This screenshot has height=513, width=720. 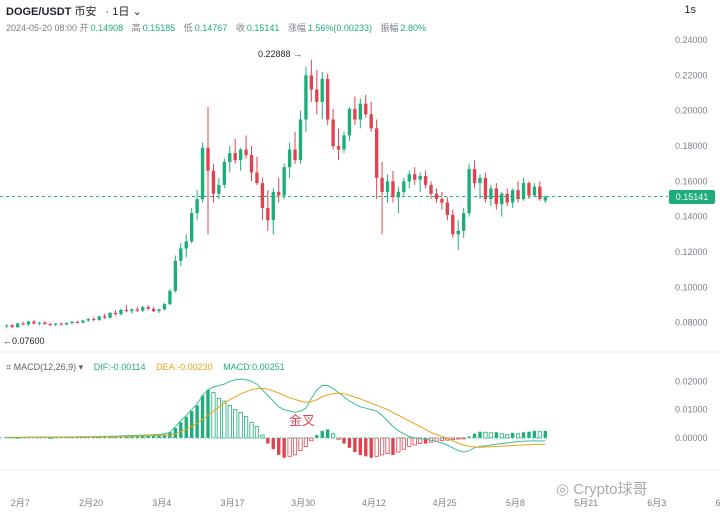 I want to click on x-tick-label: 3月4, so click(x=161, y=503).